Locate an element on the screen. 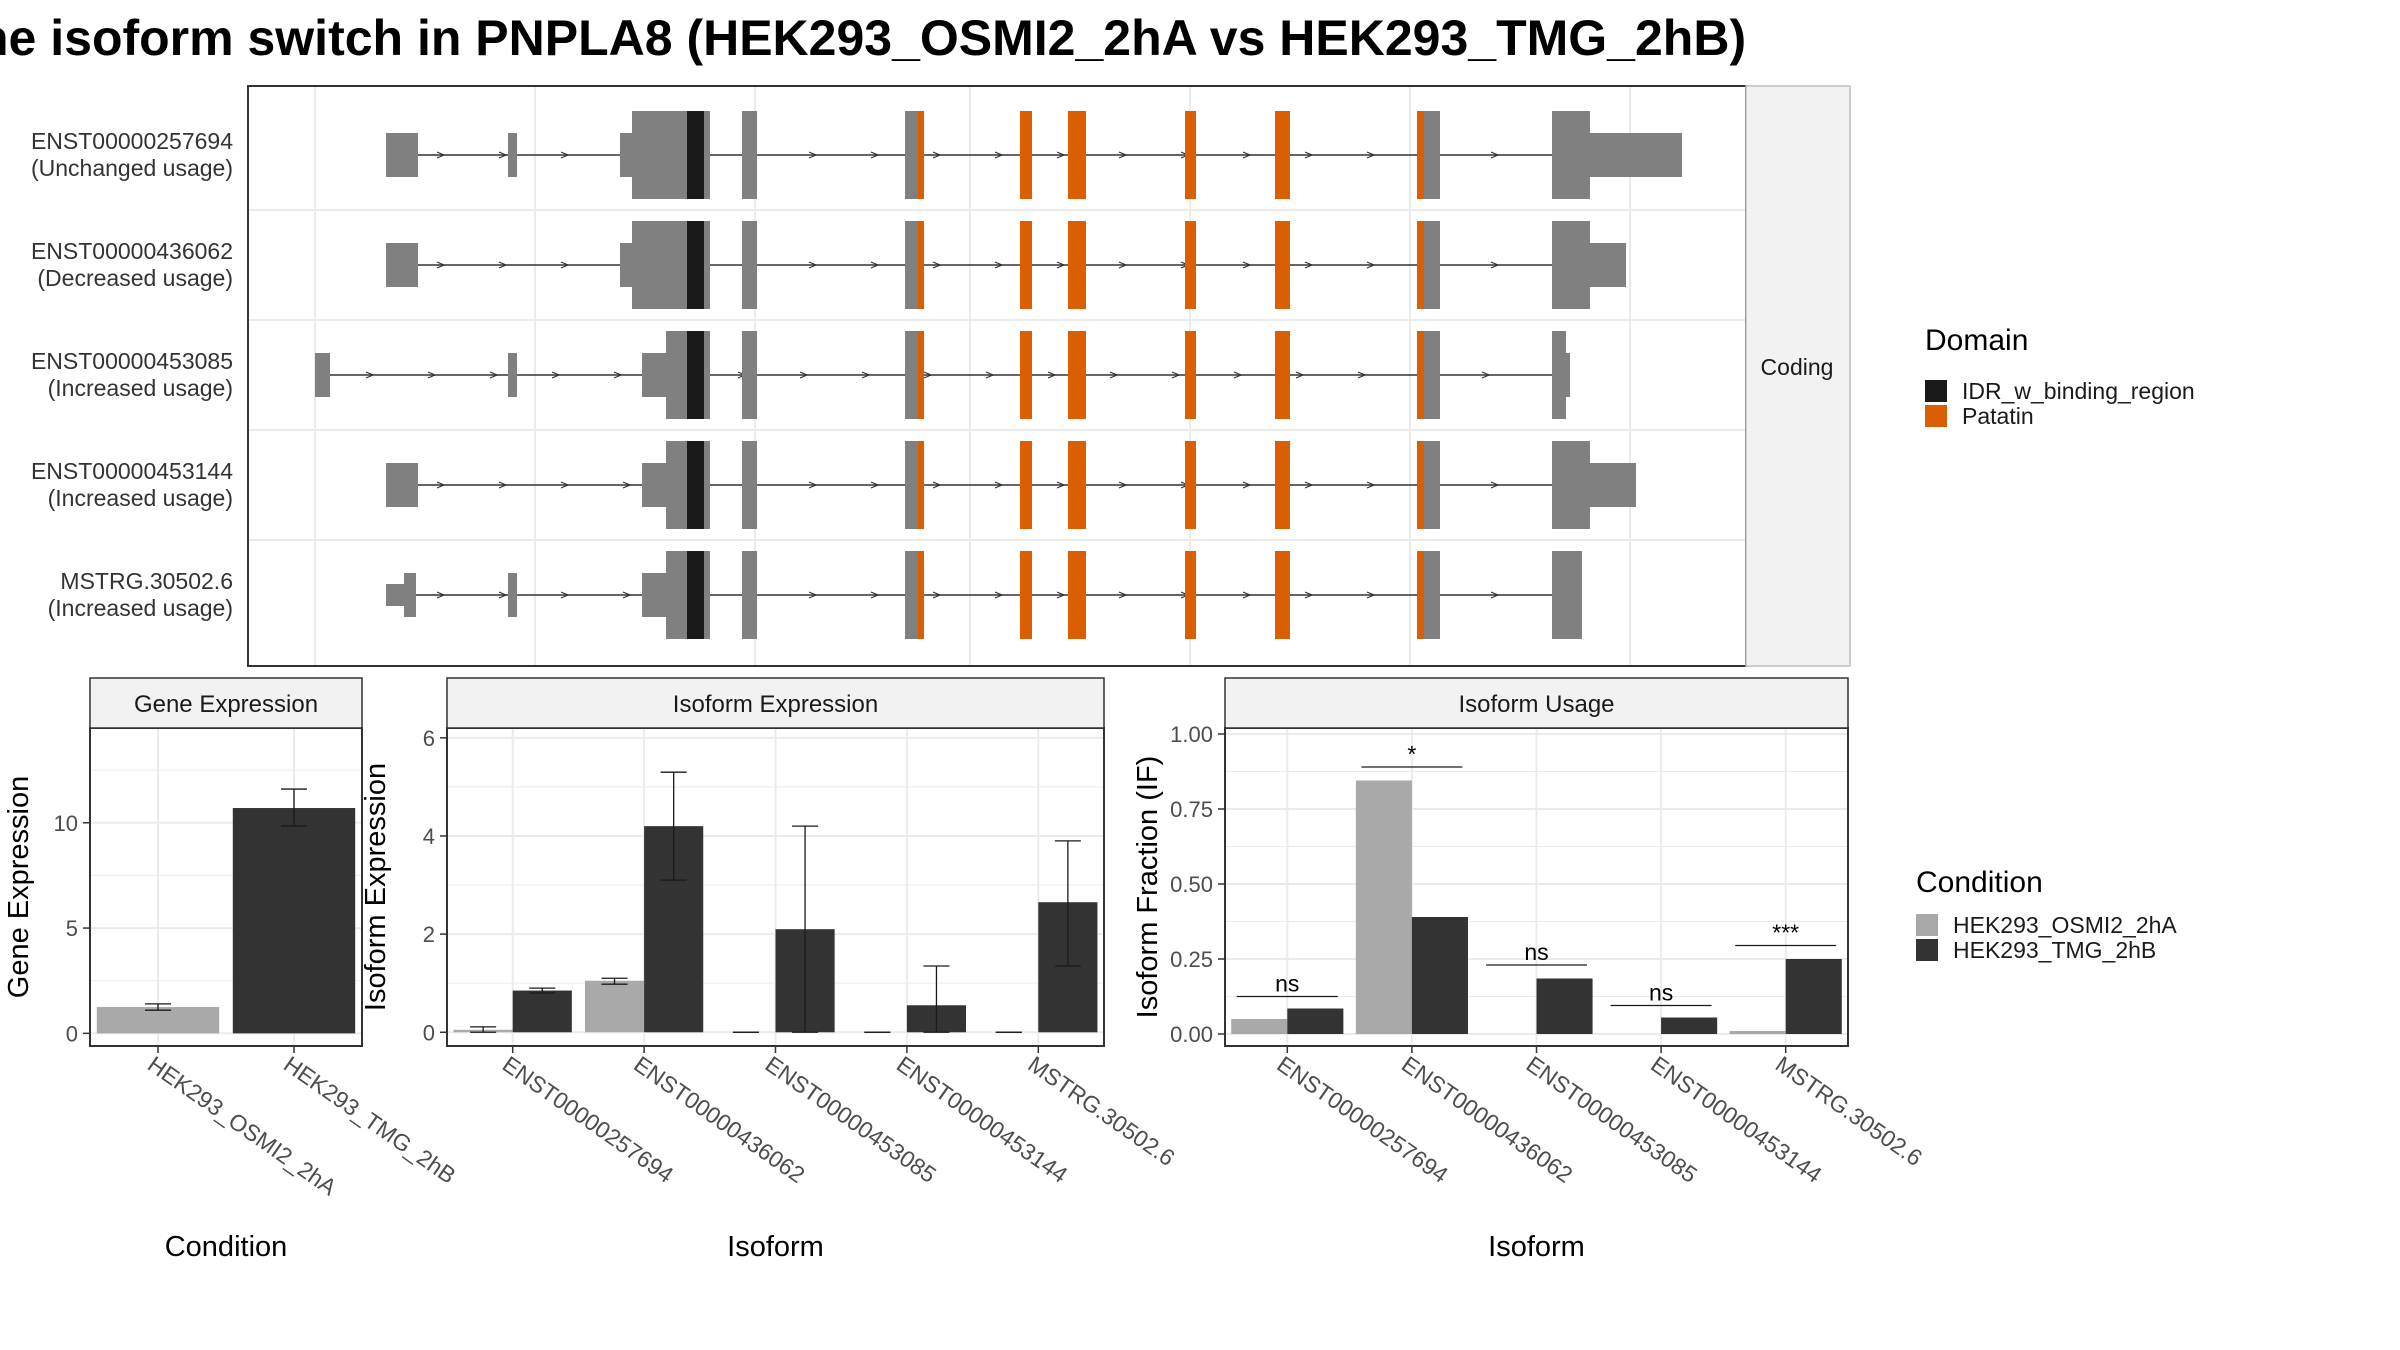 The image size is (2400, 1350). chart-strip-title: Isoform Expression is located at coordinates (775, 704).